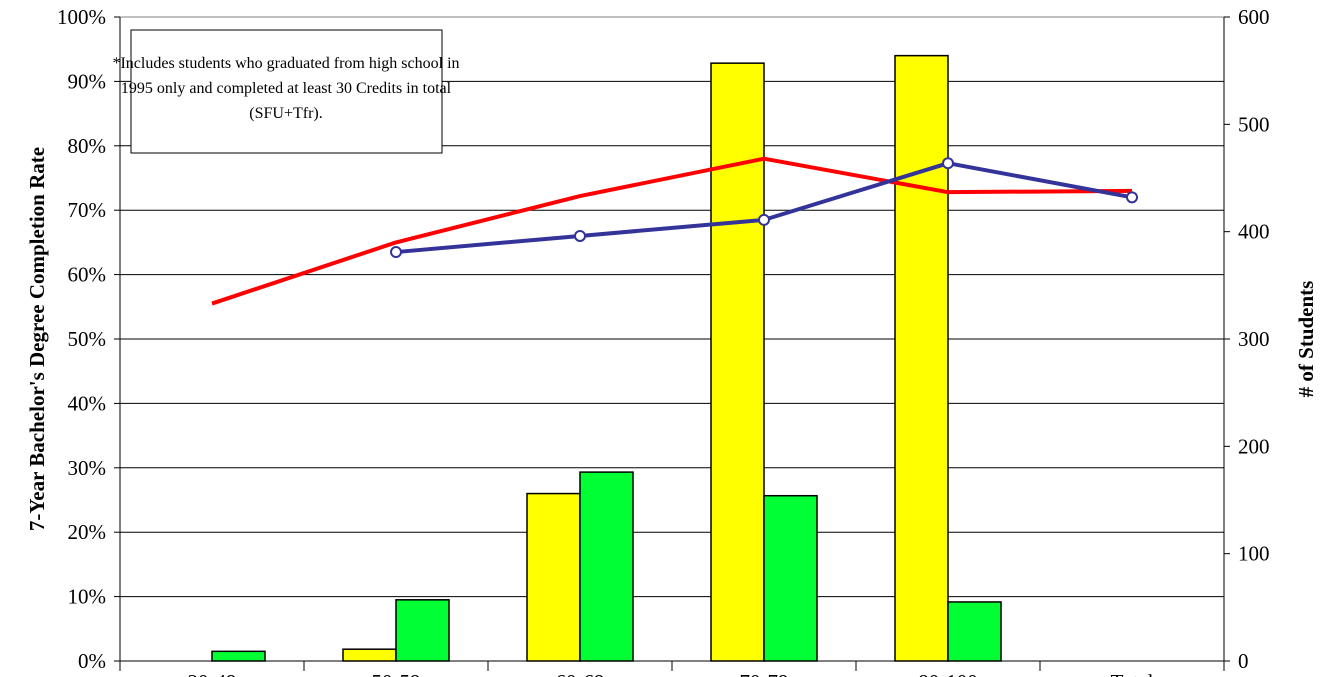  Describe the element at coordinates (396, 673) in the screenshot. I see `x-tick-label: 50-59` at that location.